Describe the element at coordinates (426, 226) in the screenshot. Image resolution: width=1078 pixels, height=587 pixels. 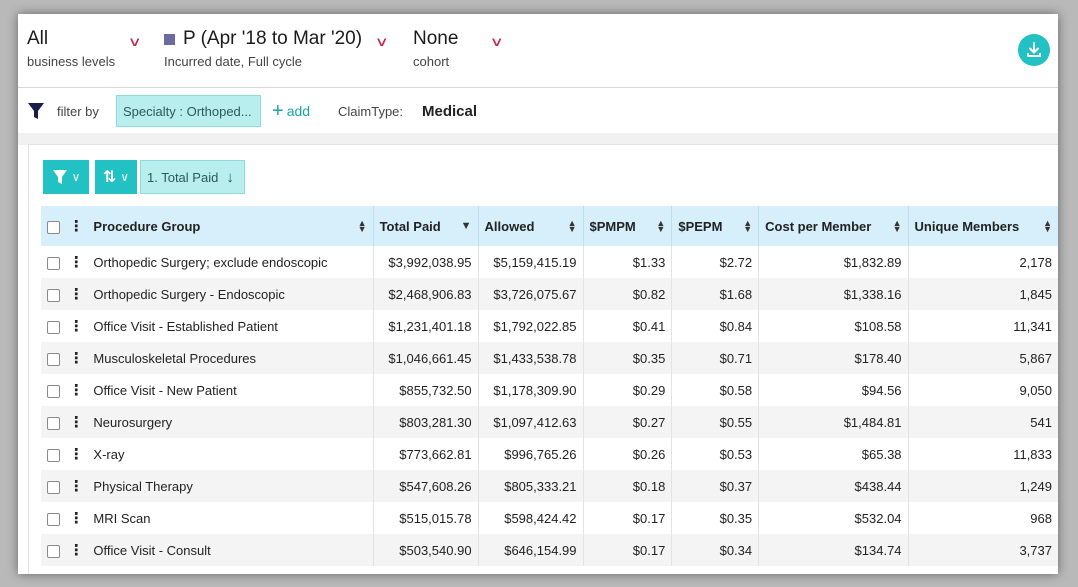
I see `col-total-paid: Total Paid ▼` at that location.